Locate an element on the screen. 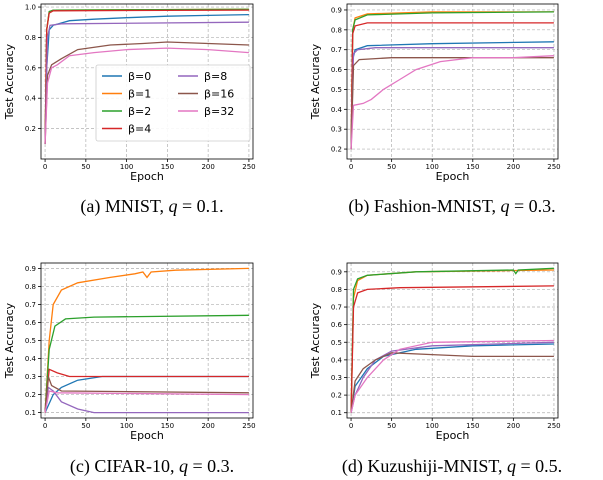  caption-suffix: = 0.5. is located at coordinates (539, 466).